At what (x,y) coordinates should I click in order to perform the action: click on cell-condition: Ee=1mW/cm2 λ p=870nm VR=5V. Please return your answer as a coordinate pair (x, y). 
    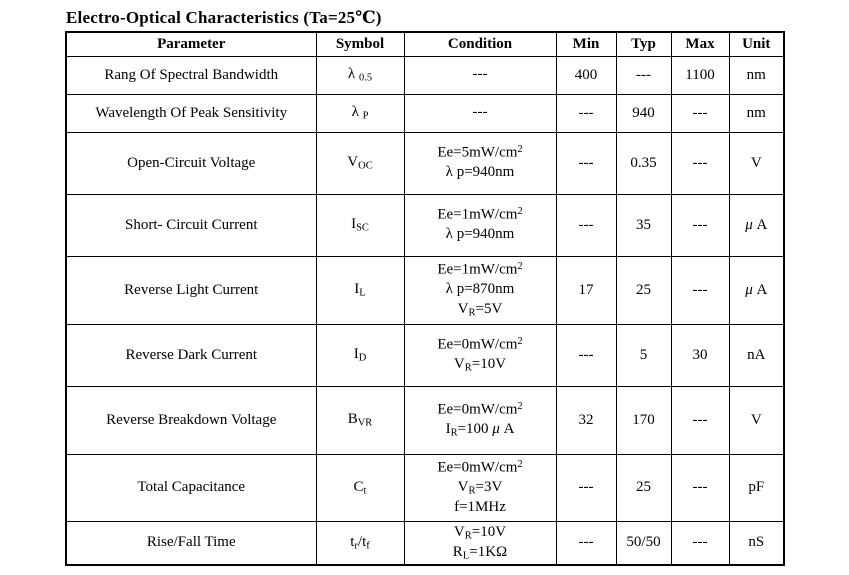
    Looking at the image, I should click on (480, 290).